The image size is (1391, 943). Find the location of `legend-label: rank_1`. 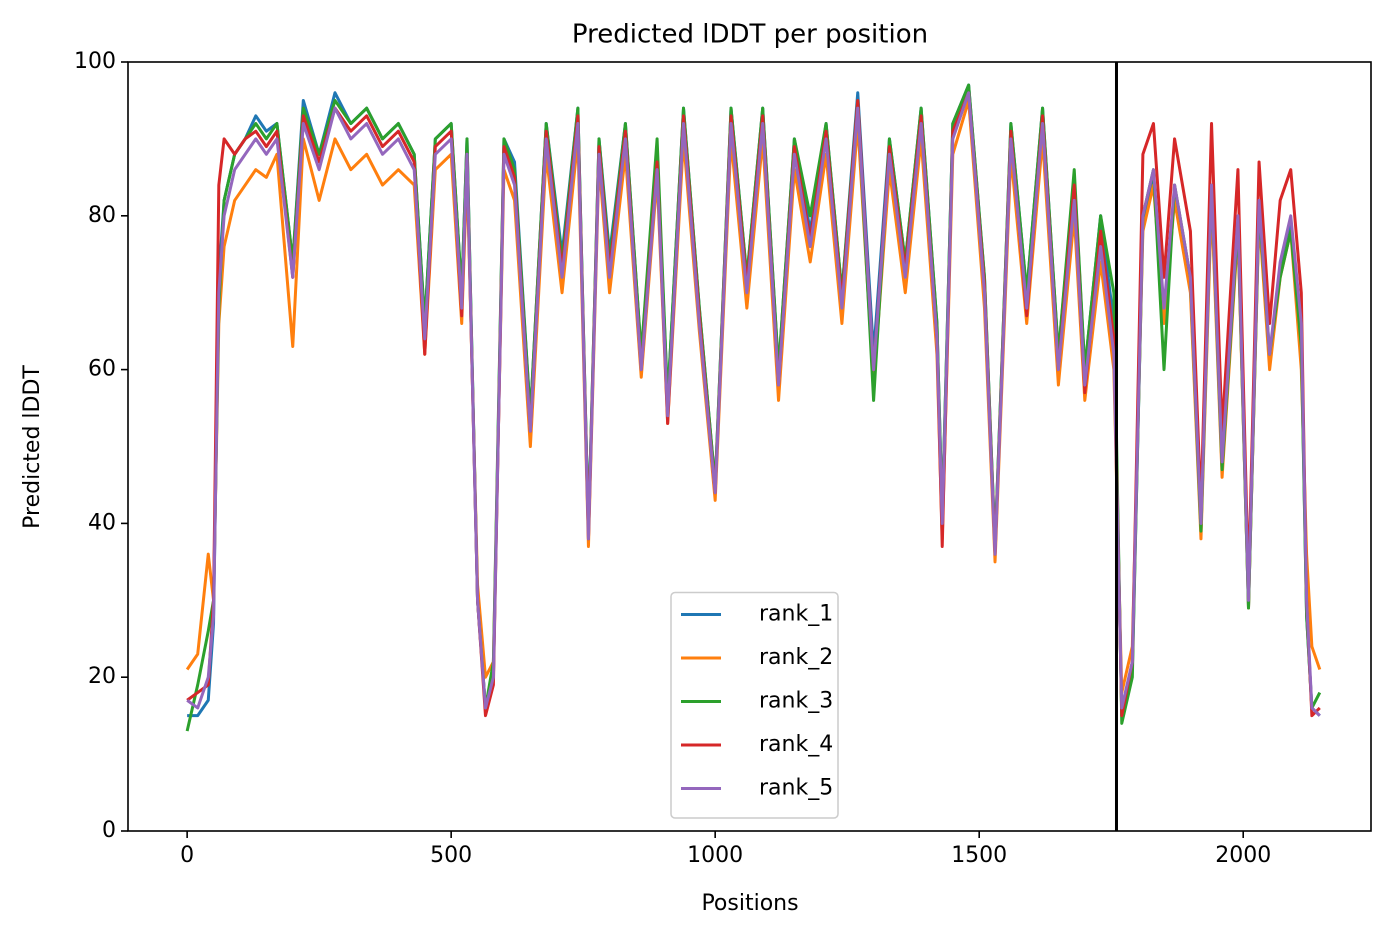

legend-label: rank_1 is located at coordinates (796, 614).